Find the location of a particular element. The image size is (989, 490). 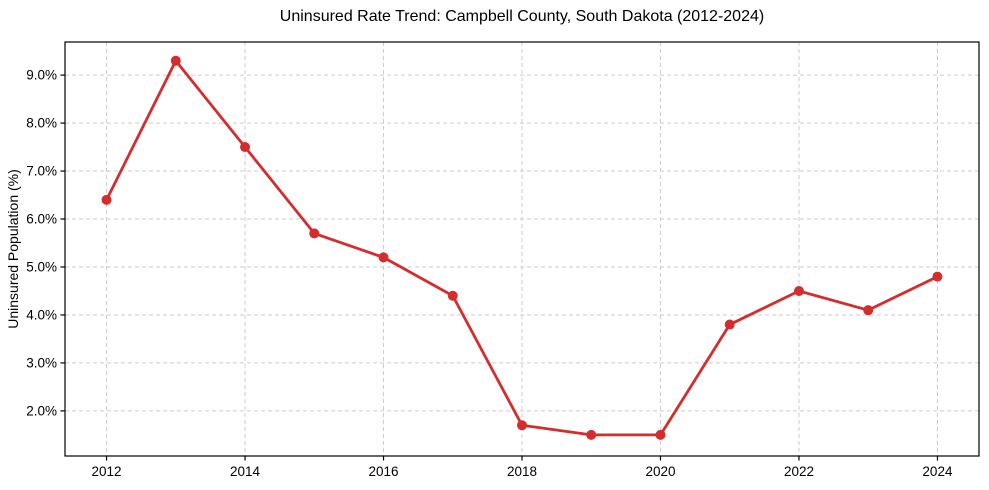

y-tick-label: 6.0% is located at coordinates (41, 219).